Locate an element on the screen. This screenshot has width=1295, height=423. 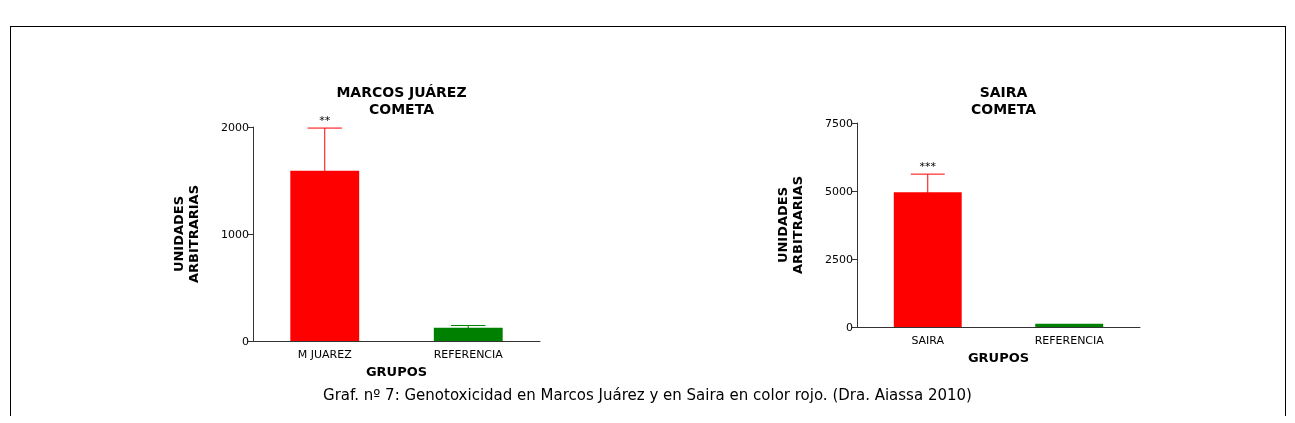
chart-title: SAIRA COMETA is located at coordinates (1004, 100).